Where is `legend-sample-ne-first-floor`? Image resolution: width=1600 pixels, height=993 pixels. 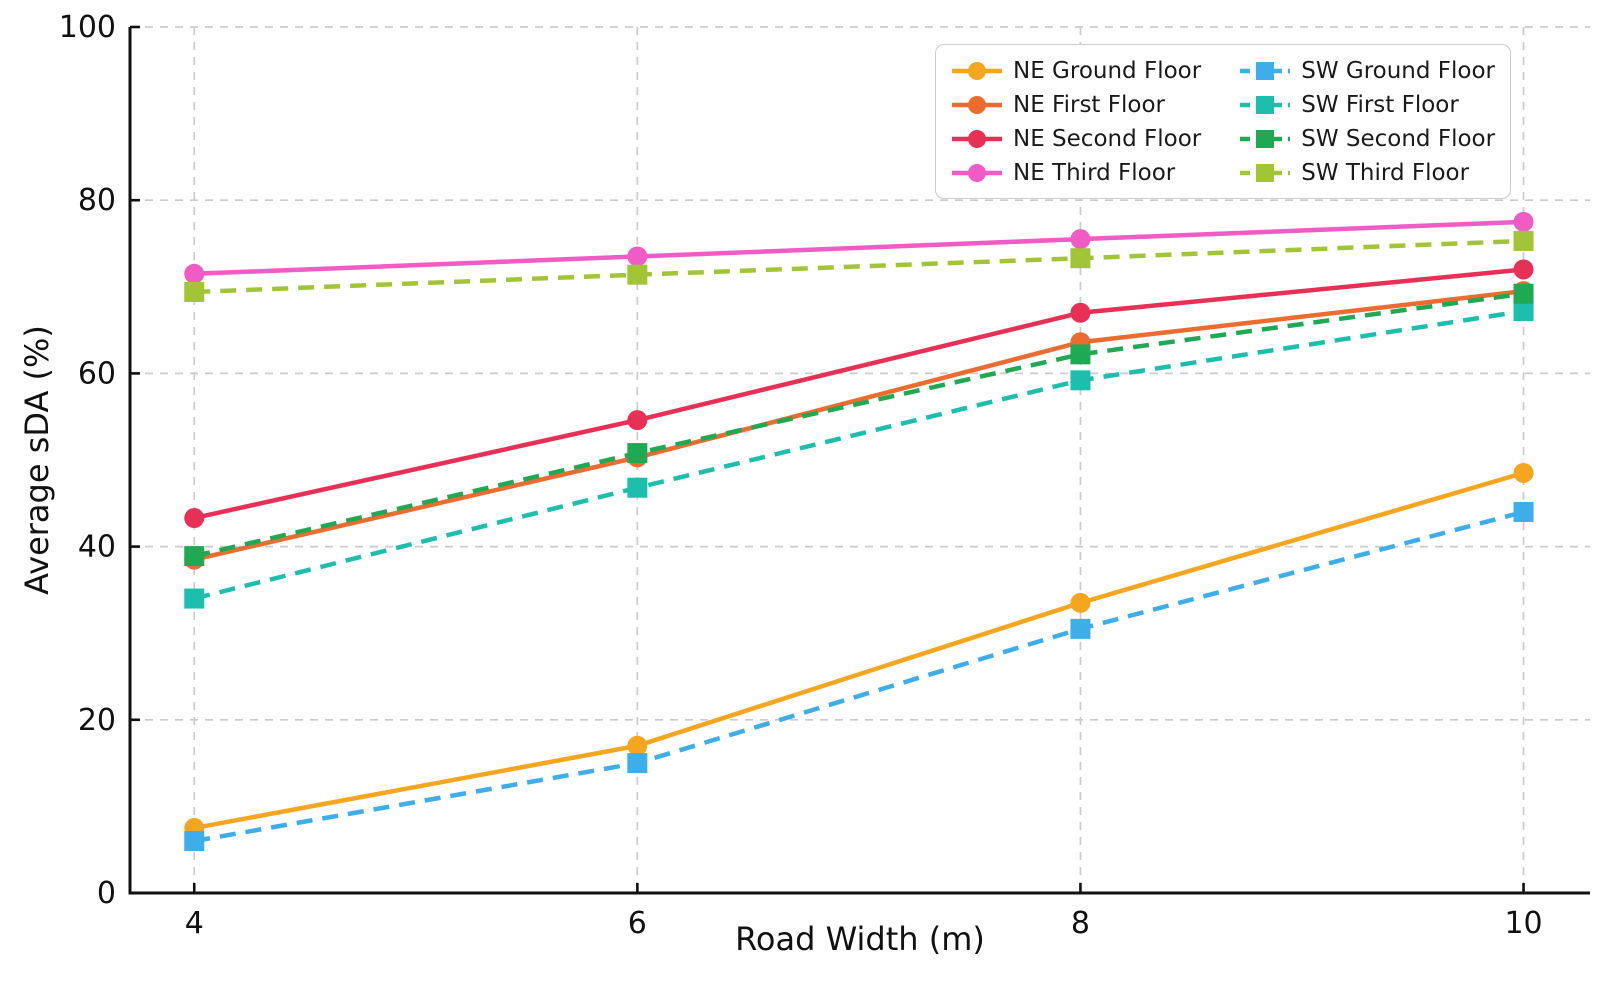 legend-sample-ne-first-floor is located at coordinates (977, 104).